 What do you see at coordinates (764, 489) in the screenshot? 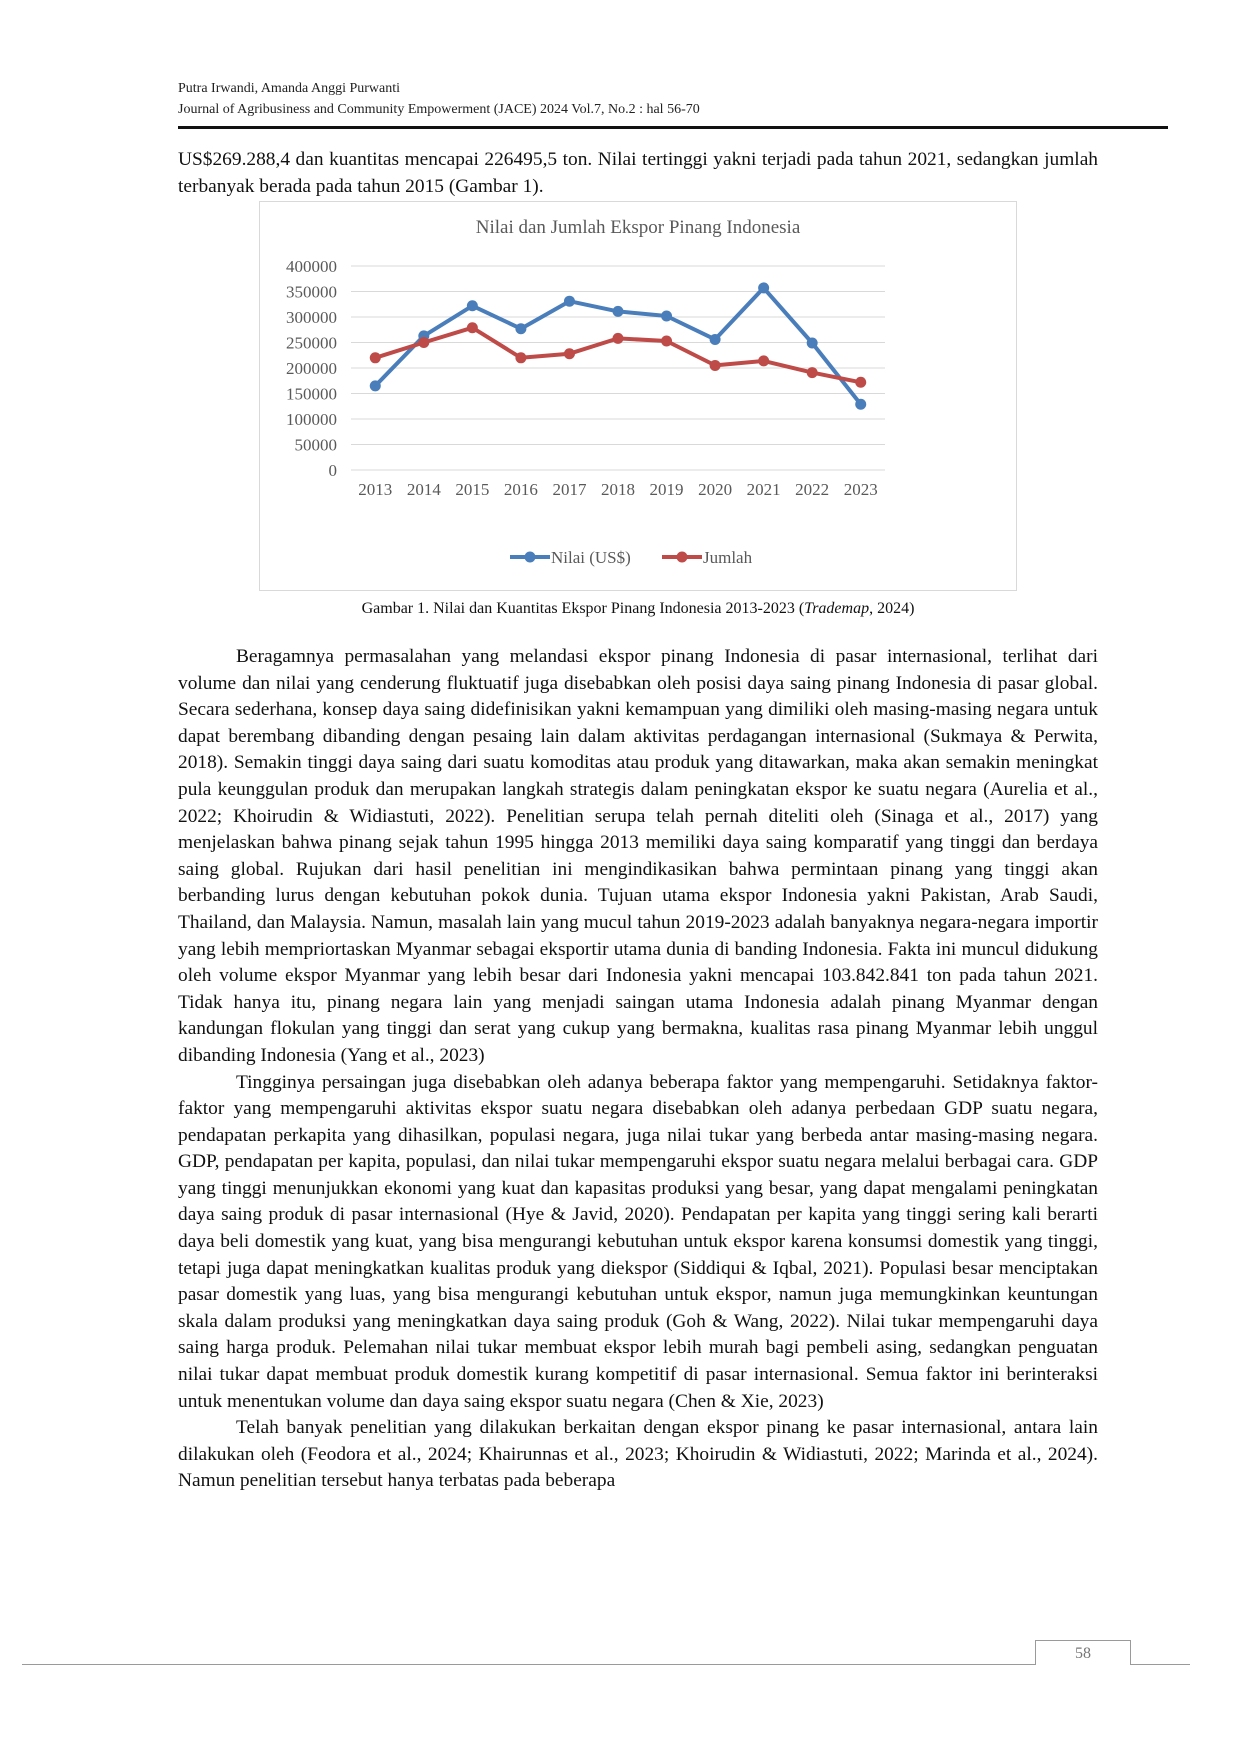
I see `x-tick-label: 2021` at bounding box center [764, 489].